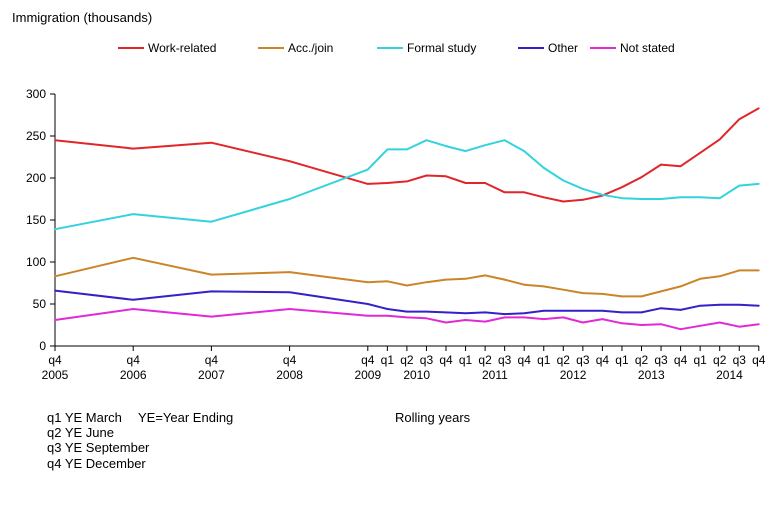 The image size is (780, 520). Describe the element at coordinates (185, 417) in the screenshot. I see `note-year-ending: YE=Year Ending` at that location.